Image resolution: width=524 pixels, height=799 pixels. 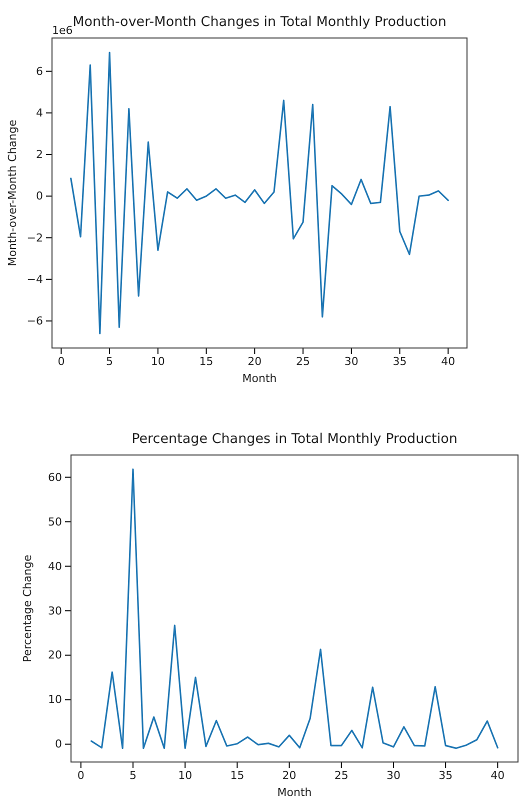 I want to click on y-tick-label: 4, so click(x=39, y=113).